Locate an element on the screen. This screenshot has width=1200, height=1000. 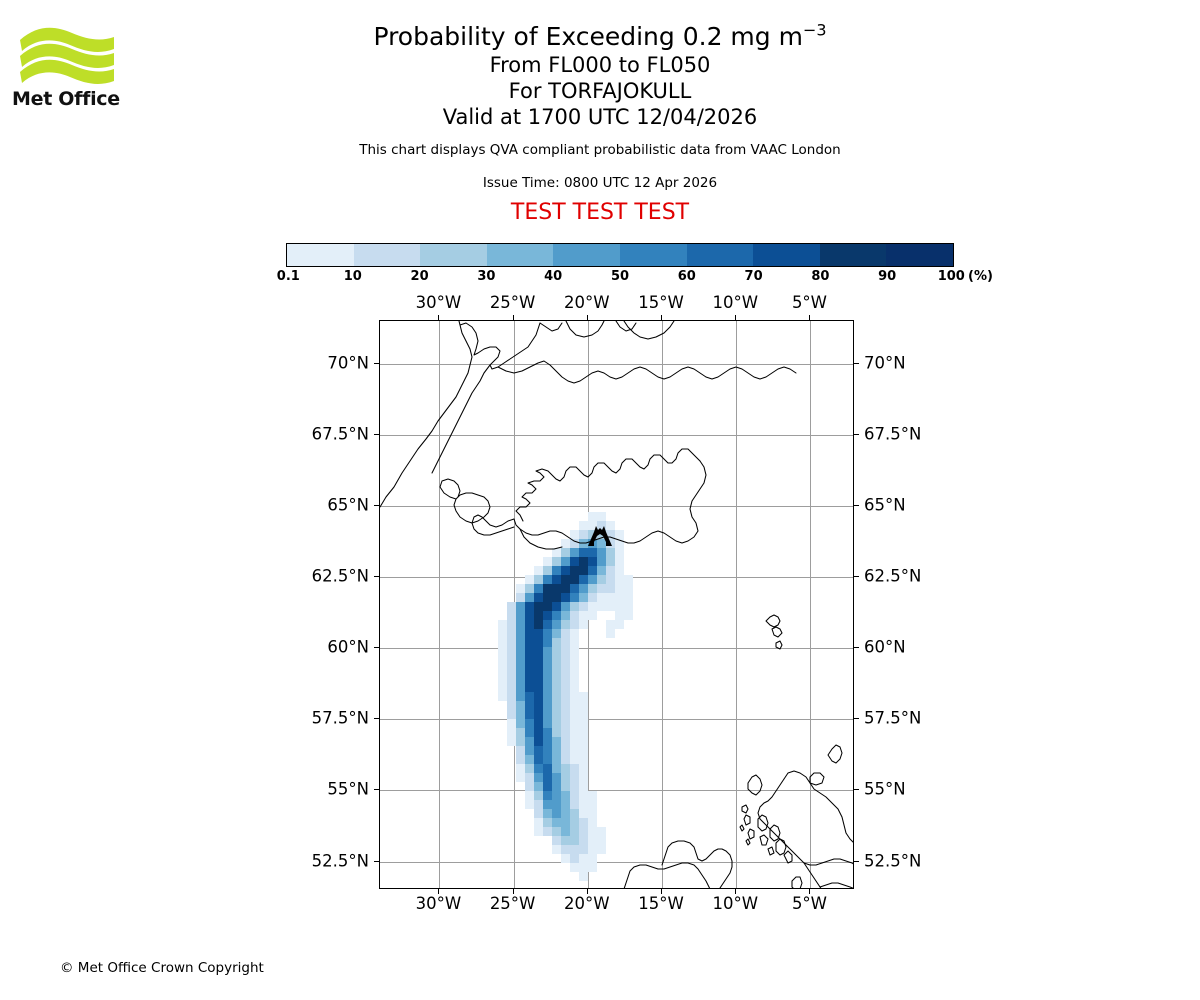
colorbar-tick-40: 40 is located at coordinates (553, 276).